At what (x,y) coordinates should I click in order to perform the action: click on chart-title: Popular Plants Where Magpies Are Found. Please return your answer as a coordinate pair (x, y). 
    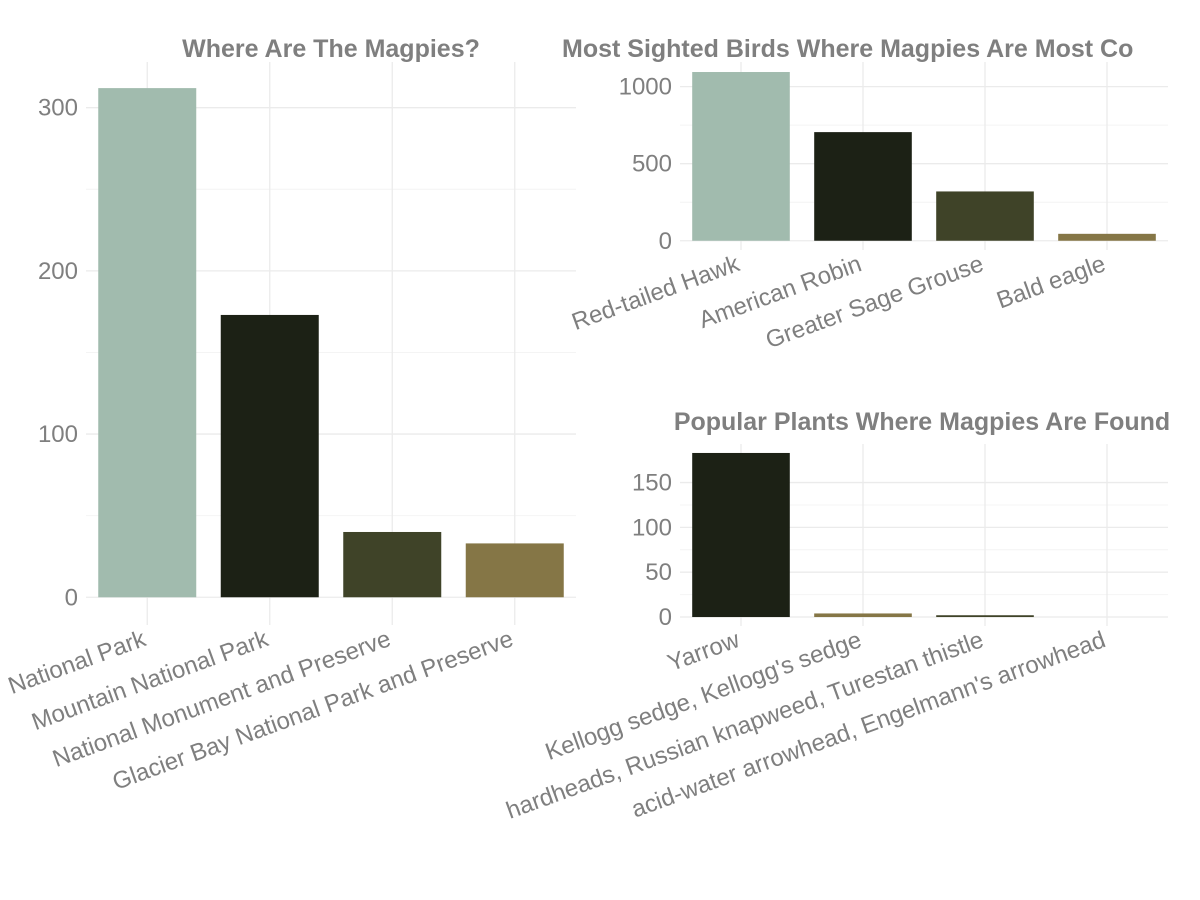
    Looking at the image, I should click on (922, 422).